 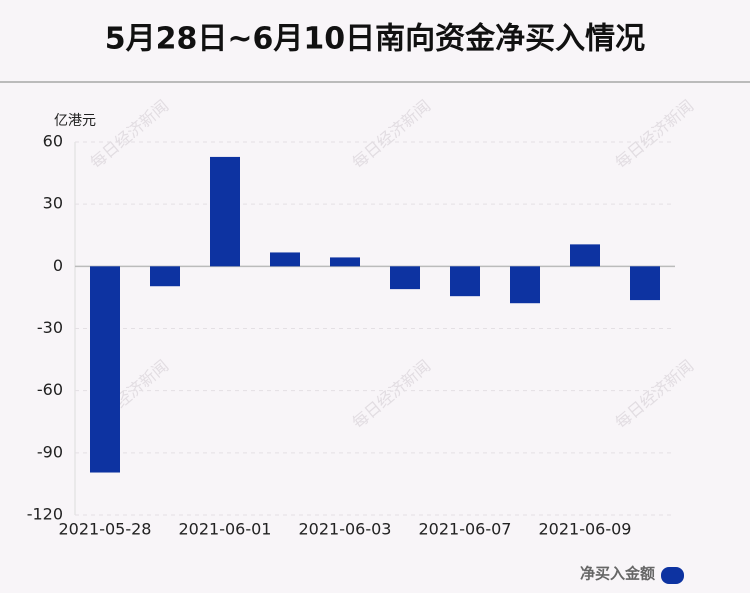 What do you see at coordinates (45, 514) in the screenshot?
I see `y-tick-label: -120` at bounding box center [45, 514].